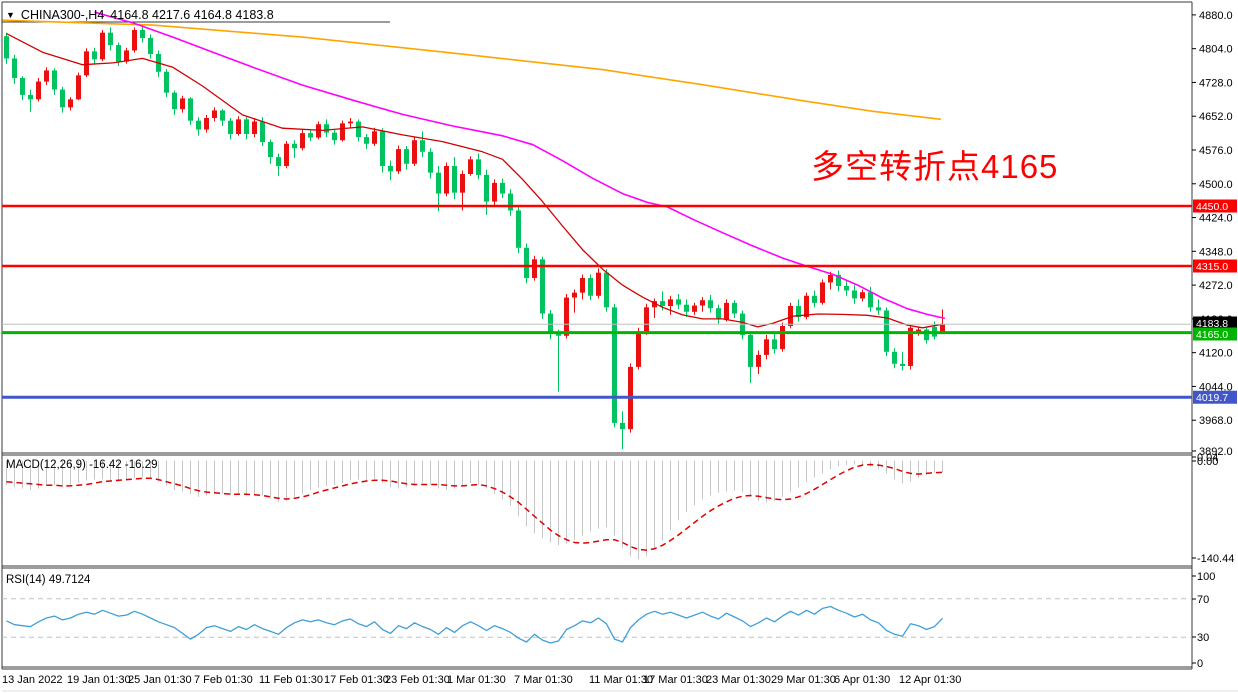 The image size is (1238, 693). What do you see at coordinates (1212, 207) in the screenshot?
I see `price-badge-label: 4450.0` at bounding box center [1212, 207].